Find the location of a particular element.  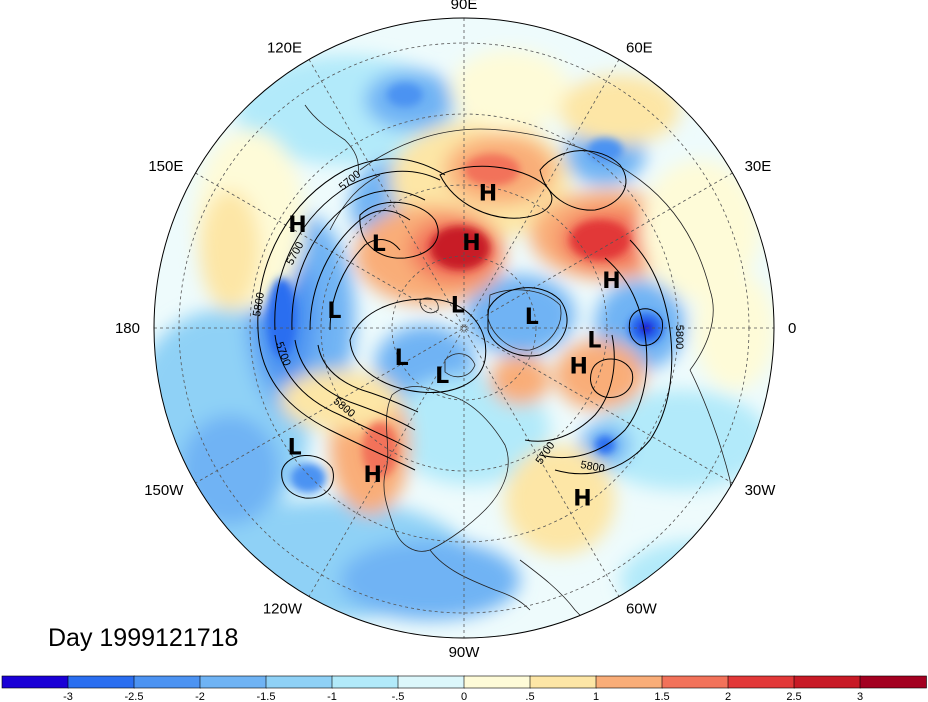

contour-5700-southwest is located at coordinates (343, 392).